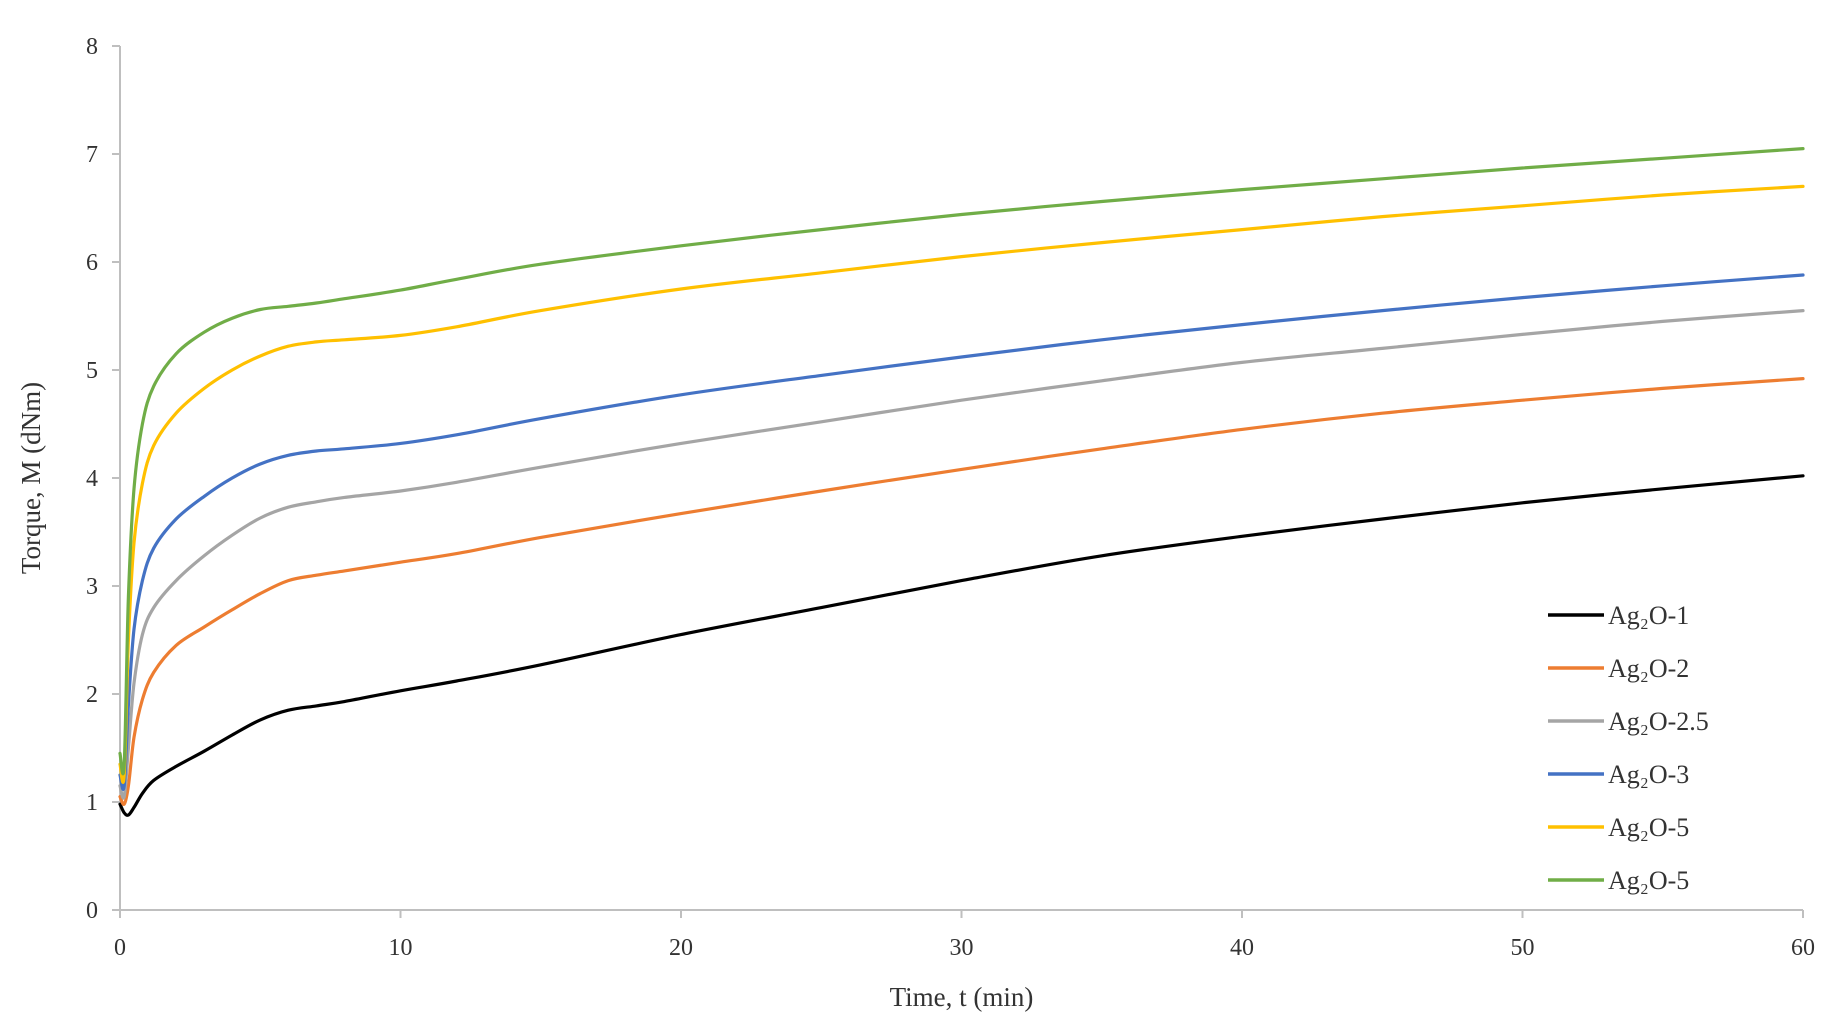  I want to click on x-axis-title: Time, t (min), so click(962, 997).